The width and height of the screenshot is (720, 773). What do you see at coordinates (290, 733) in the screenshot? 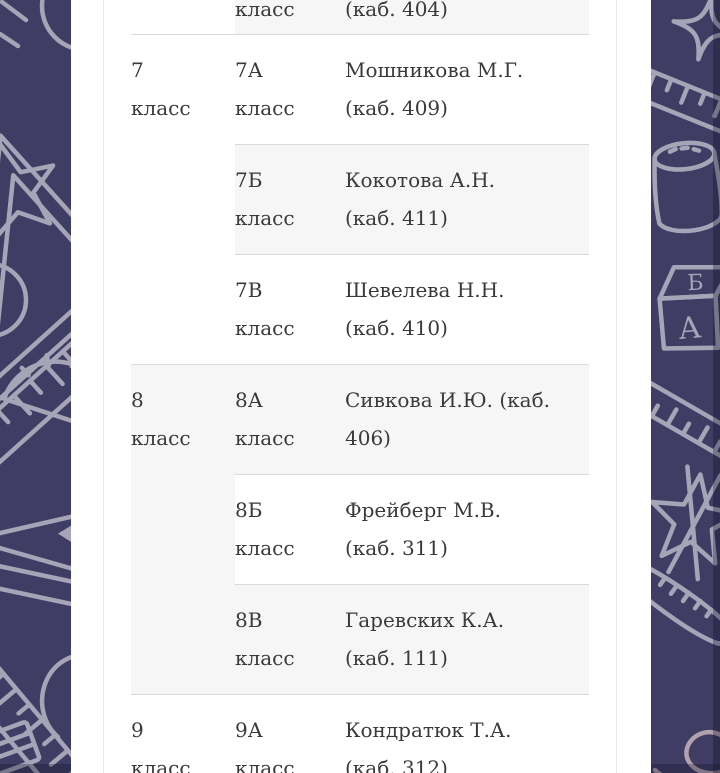
I see `class-cell: 9А класс` at bounding box center [290, 733].